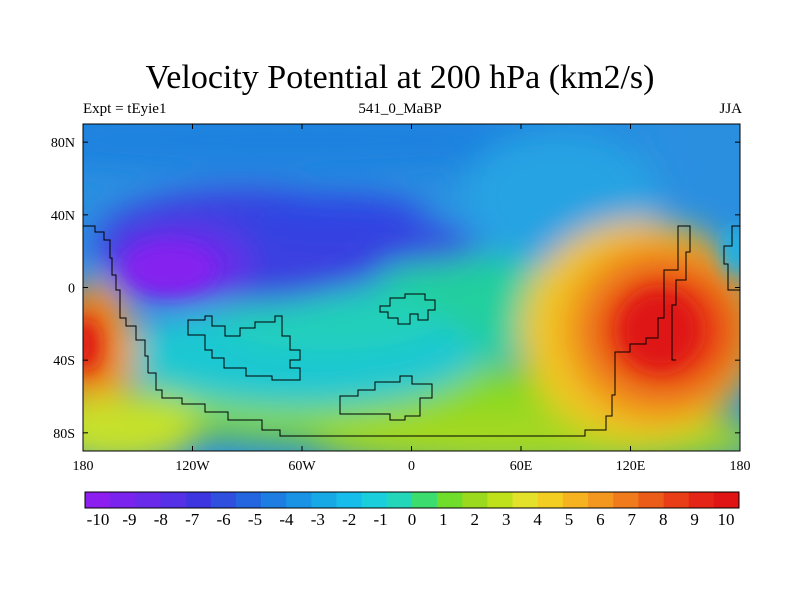  What do you see at coordinates (400, 109) in the screenshot?
I see `case-label: 541_0_MaBP` at bounding box center [400, 109].